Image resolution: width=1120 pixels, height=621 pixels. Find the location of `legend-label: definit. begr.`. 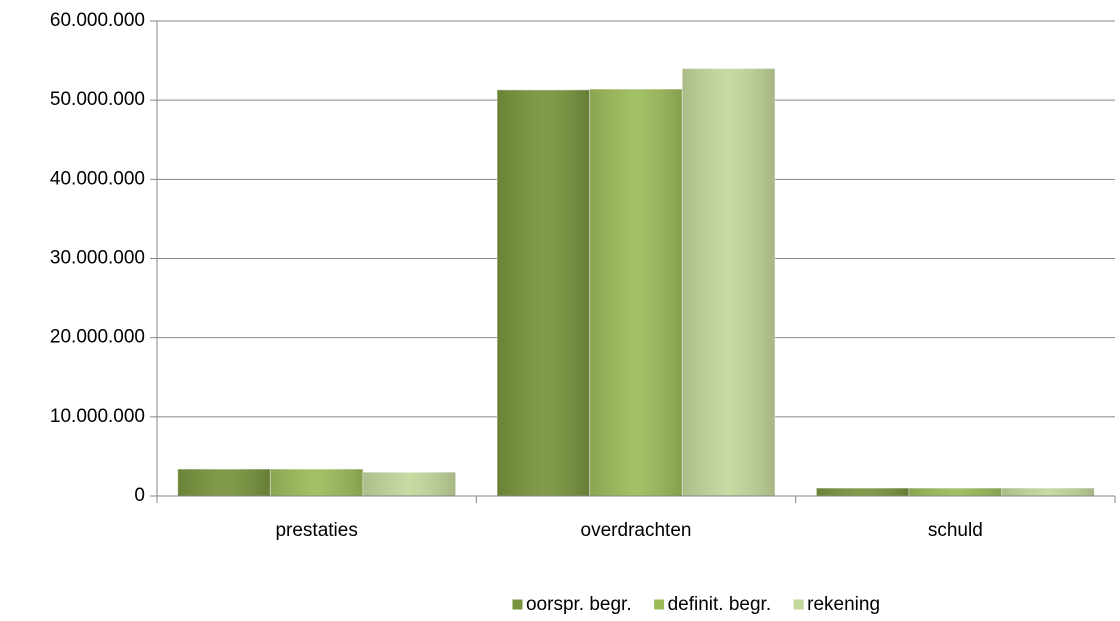

legend-label: definit. begr. is located at coordinates (720, 604).